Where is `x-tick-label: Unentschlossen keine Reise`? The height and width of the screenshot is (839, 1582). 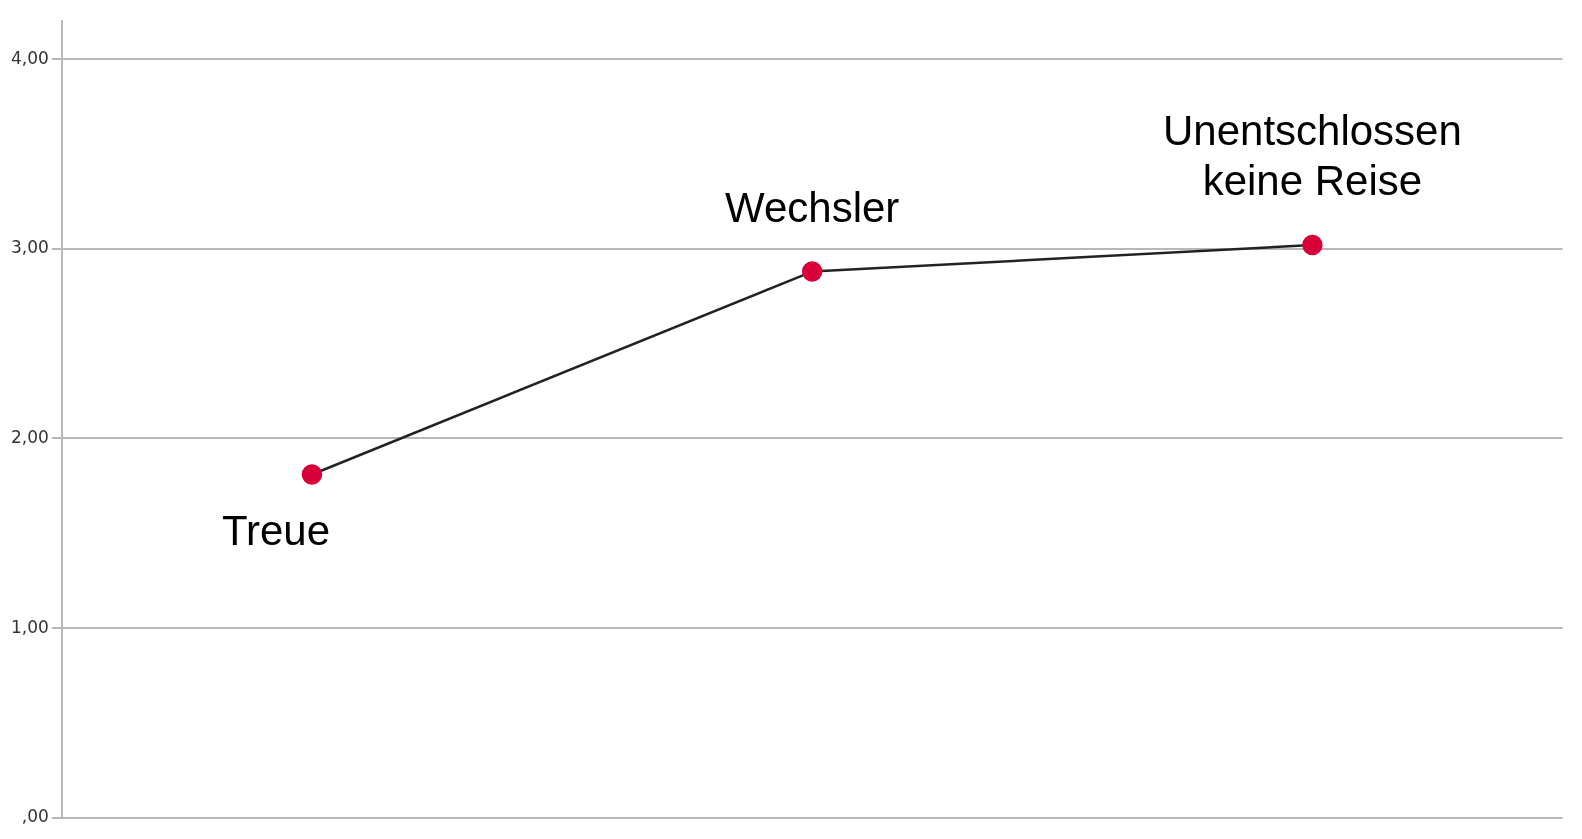
x-tick-label: Unentschlossen keine Reise is located at coordinates (1312, 156).